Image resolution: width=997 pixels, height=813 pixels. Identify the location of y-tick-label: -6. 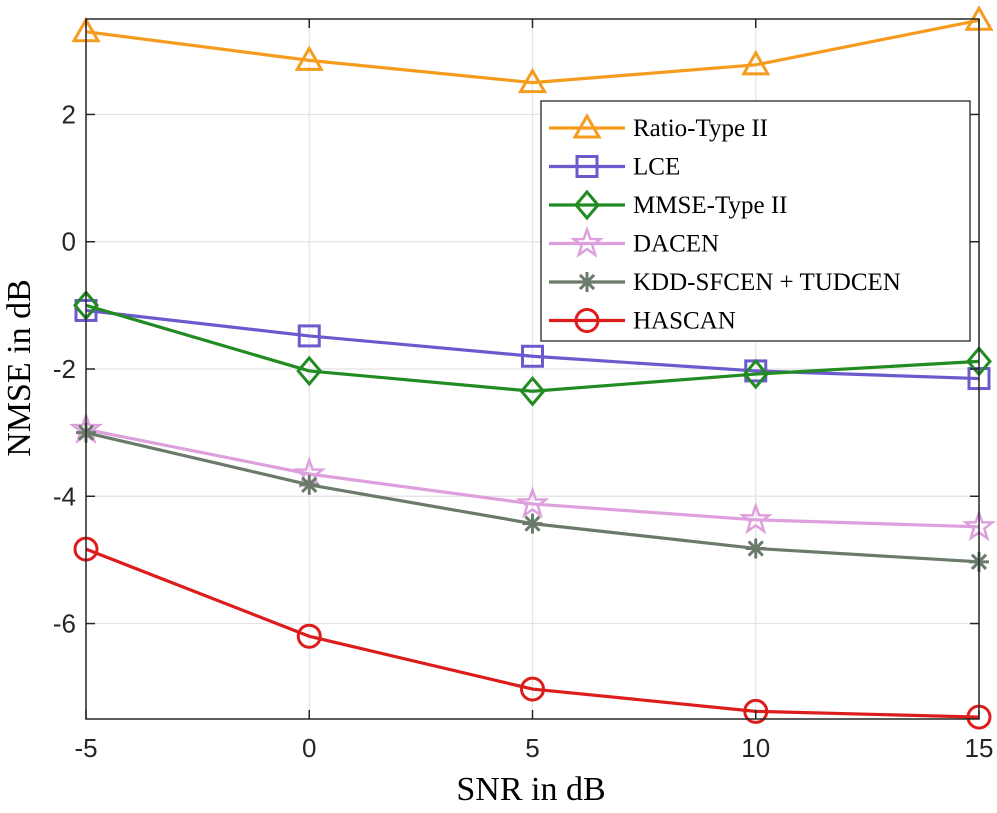
(64, 624).